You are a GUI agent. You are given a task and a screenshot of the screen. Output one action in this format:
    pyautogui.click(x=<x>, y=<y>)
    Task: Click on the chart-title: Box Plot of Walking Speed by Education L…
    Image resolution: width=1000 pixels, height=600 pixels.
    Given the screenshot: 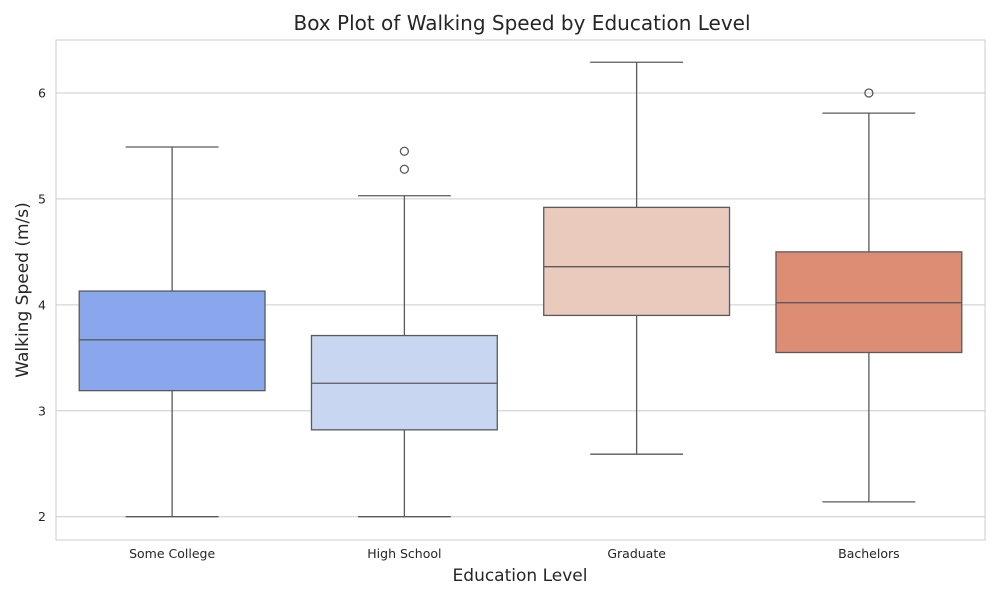 What is the action you would take?
    pyautogui.click(x=521, y=23)
    